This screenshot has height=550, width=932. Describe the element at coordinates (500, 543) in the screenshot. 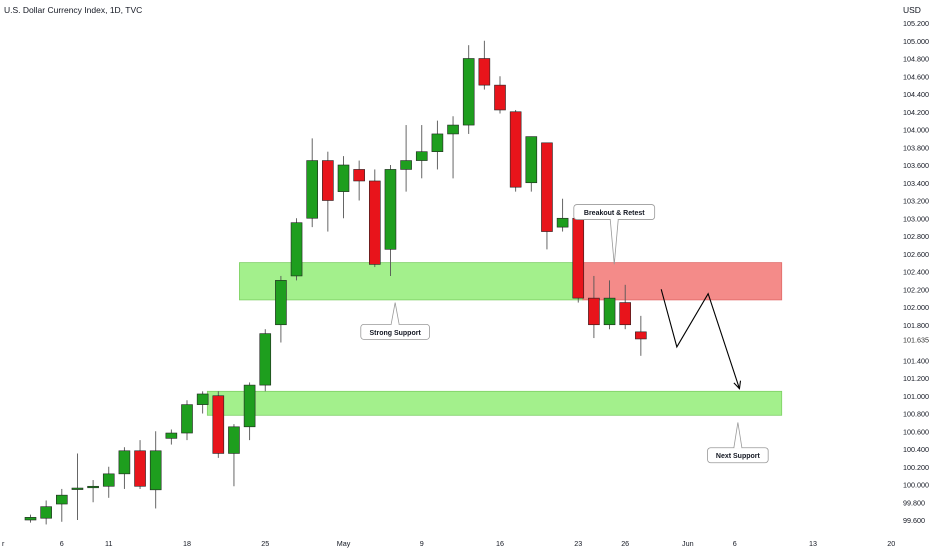

I see `x-tick-label: 16` at that location.